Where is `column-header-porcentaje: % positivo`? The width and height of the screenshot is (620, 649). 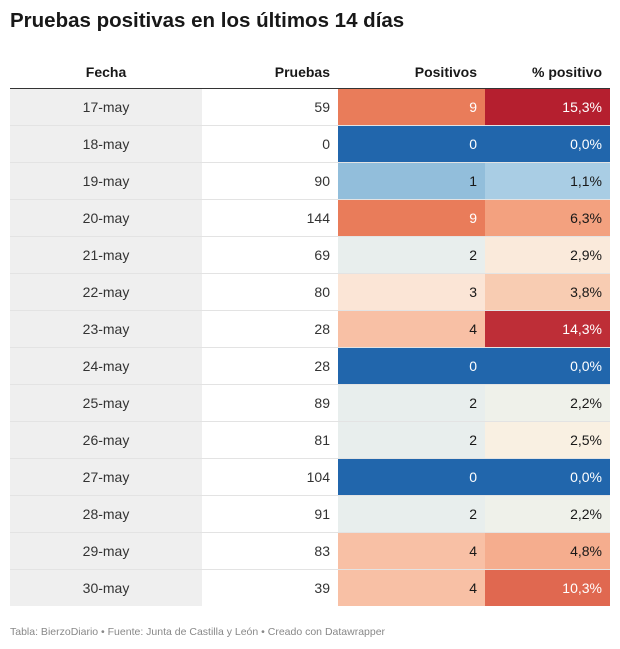
column-header-porcentaje: % positivo is located at coordinates (566, 71).